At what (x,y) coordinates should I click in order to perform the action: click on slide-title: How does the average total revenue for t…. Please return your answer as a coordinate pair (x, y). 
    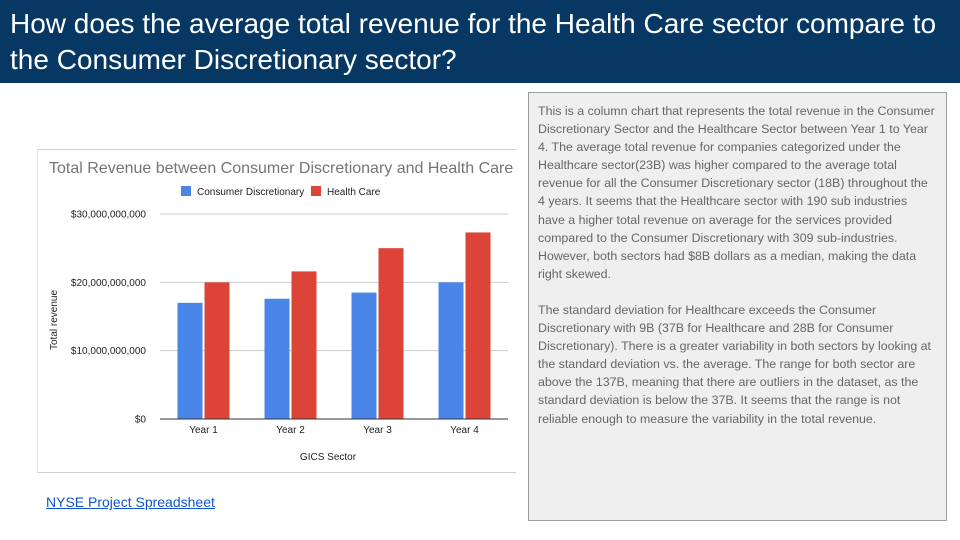
    Looking at the image, I should click on (473, 41).